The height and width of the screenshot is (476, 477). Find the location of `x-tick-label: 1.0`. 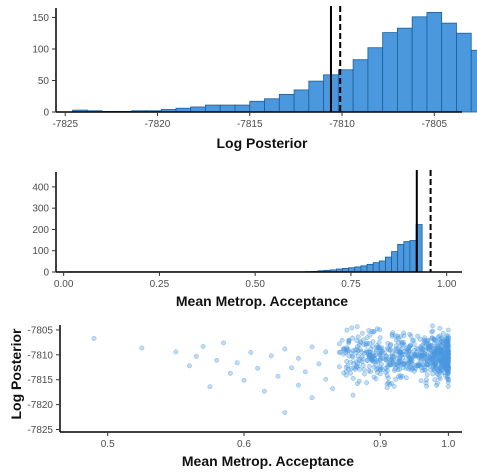

x-tick-label: 1.0 is located at coordinates (448, 444).